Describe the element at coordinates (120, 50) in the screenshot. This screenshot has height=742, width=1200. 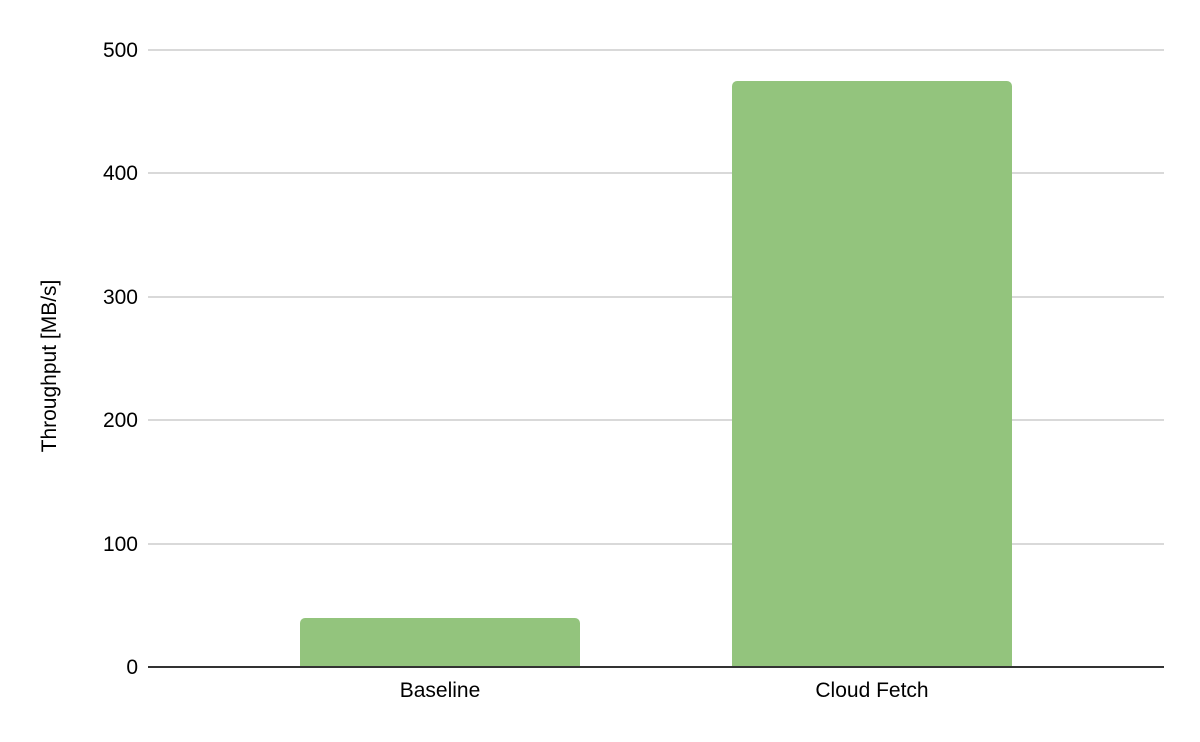
I see `y-tick-label-500: 500` at that location.